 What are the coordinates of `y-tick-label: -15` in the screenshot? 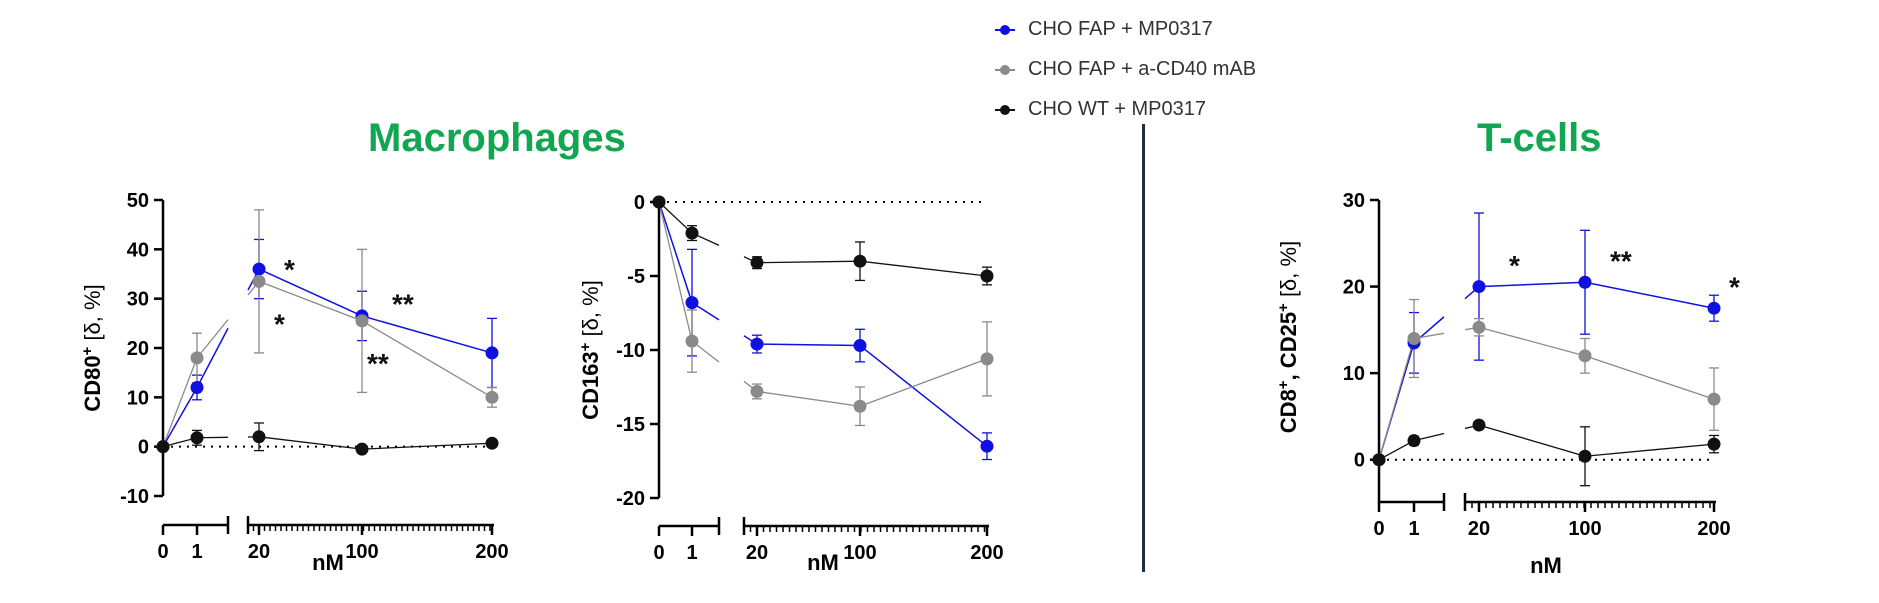 It's located at (630, 425).